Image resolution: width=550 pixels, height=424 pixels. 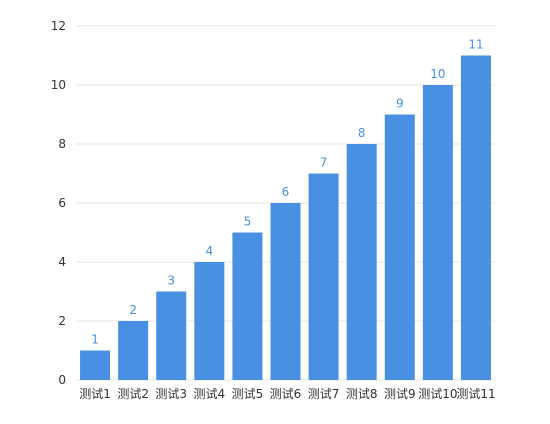 What do you see at coordinates (133, 393) in the screenshot?
I see `x-tick-label: 测试2` at bounding box center [133, 393].